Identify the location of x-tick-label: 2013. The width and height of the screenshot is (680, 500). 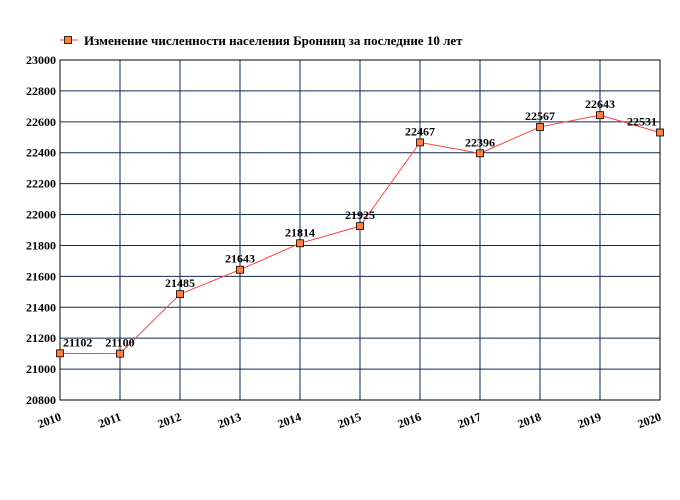
(229, 420).